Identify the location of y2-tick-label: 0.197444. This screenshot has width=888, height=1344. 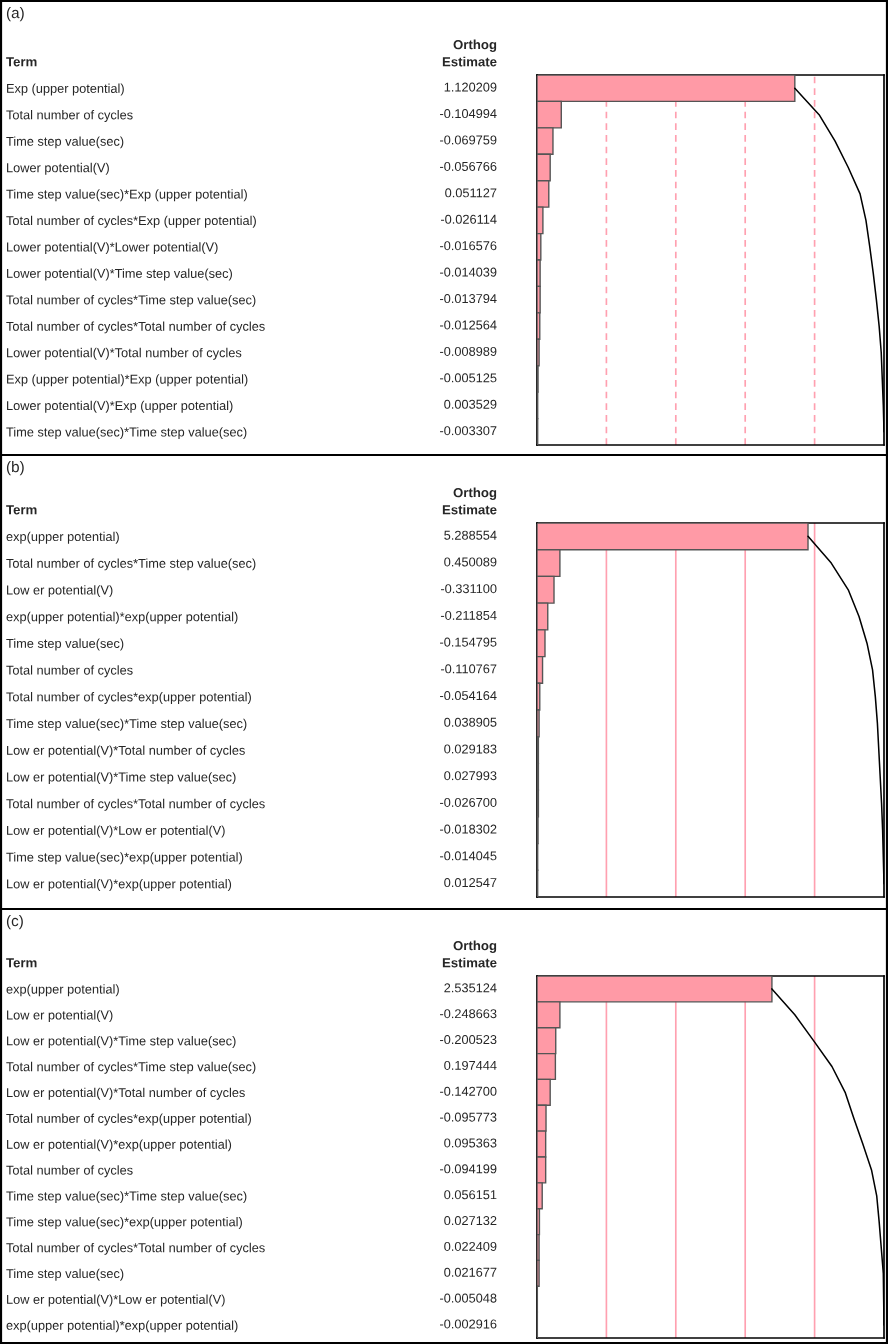
(470, 1065).